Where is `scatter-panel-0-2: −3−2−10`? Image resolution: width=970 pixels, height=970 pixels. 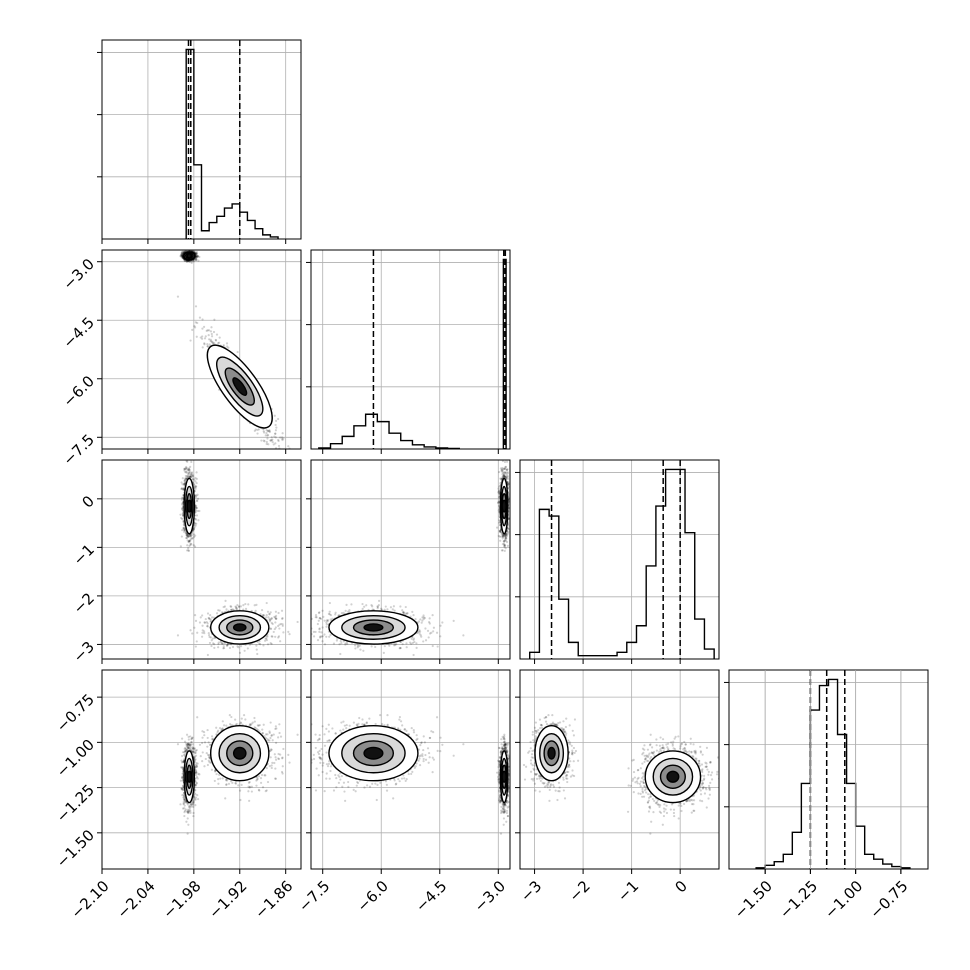
scatter-panel-0-2: −3−2−10 is located at coordinates (186, 562).